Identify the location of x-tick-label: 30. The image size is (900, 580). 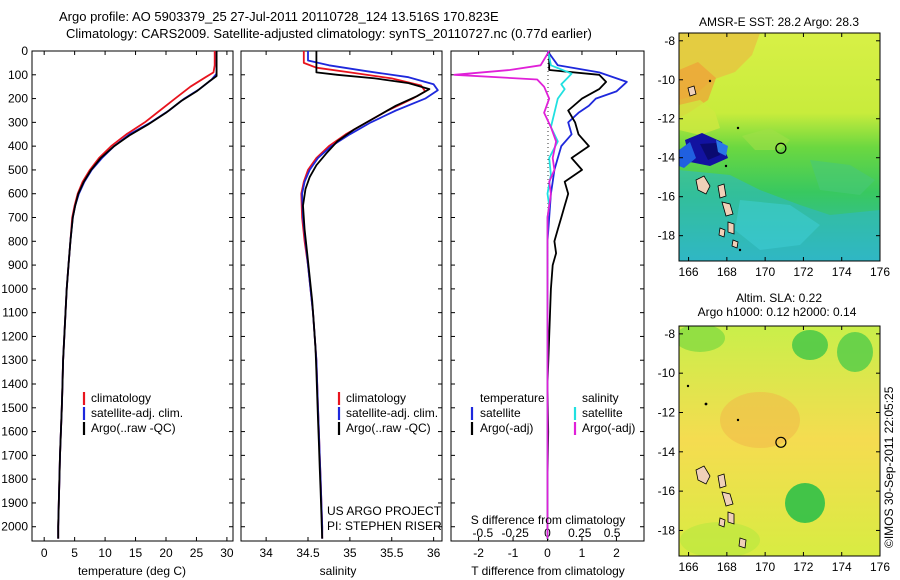
(227, 553).